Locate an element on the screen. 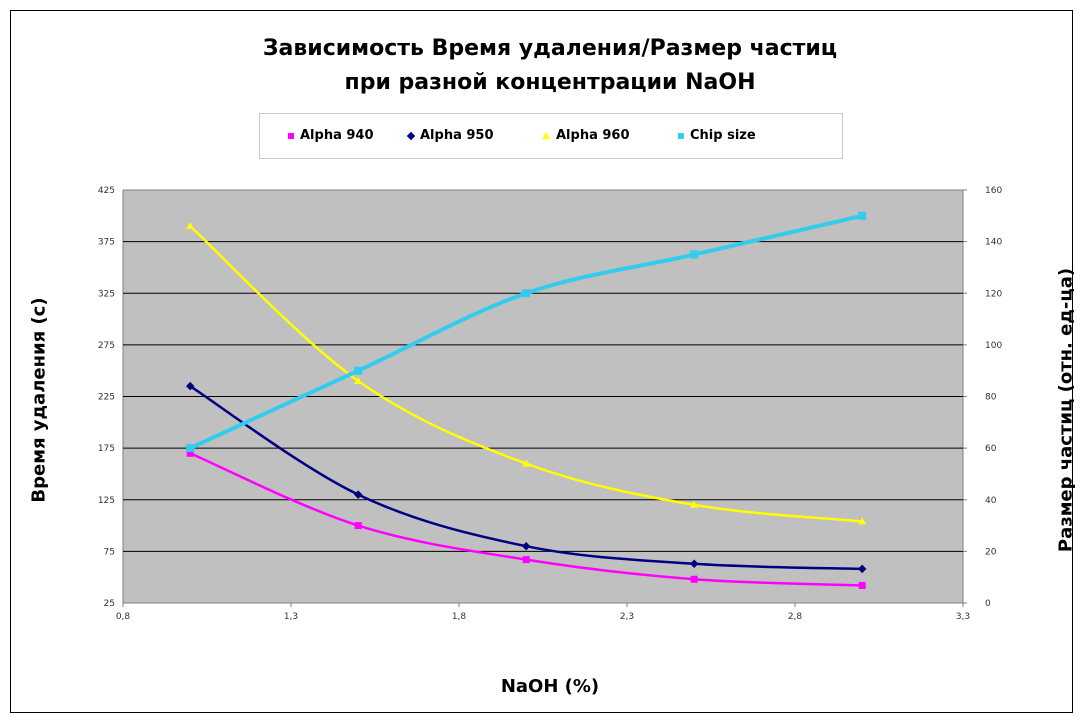  x-tick-label: 2,8 is located at coordinates (795, 617).